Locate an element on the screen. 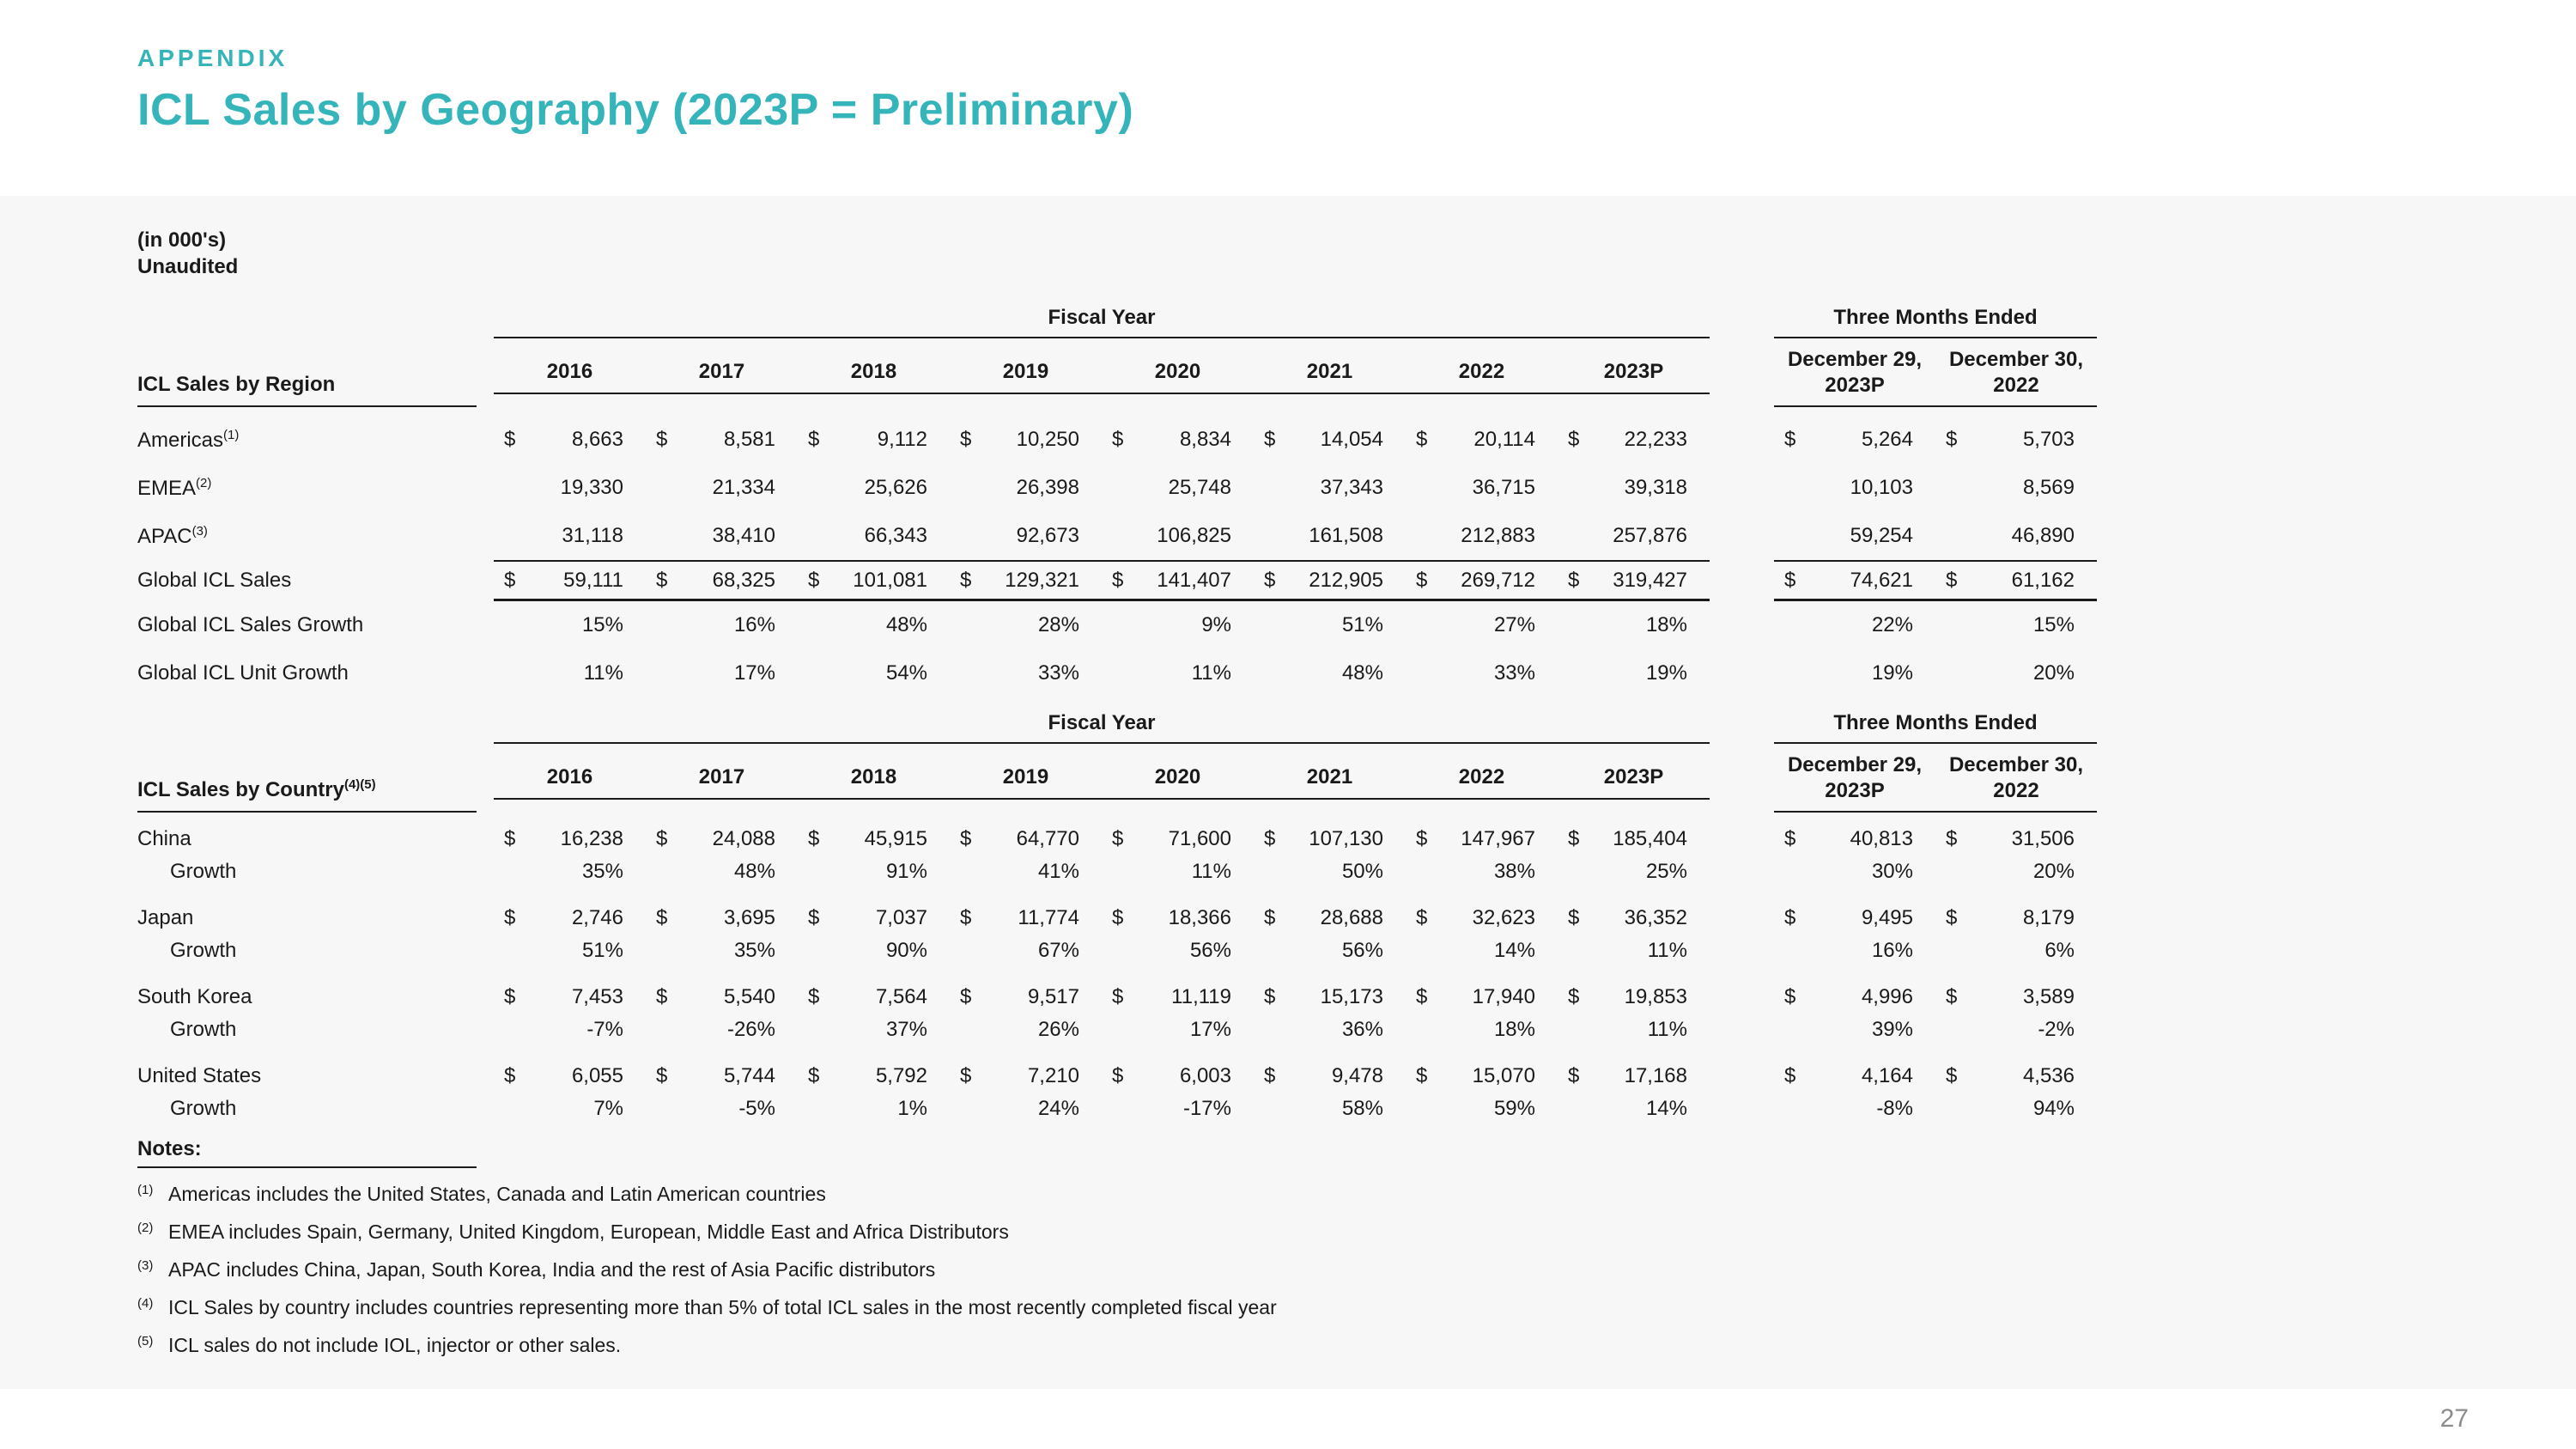 The height and width of the screenshot is (1449, 2576). cell-number: 24,088 is located at coordinates (744, 838).